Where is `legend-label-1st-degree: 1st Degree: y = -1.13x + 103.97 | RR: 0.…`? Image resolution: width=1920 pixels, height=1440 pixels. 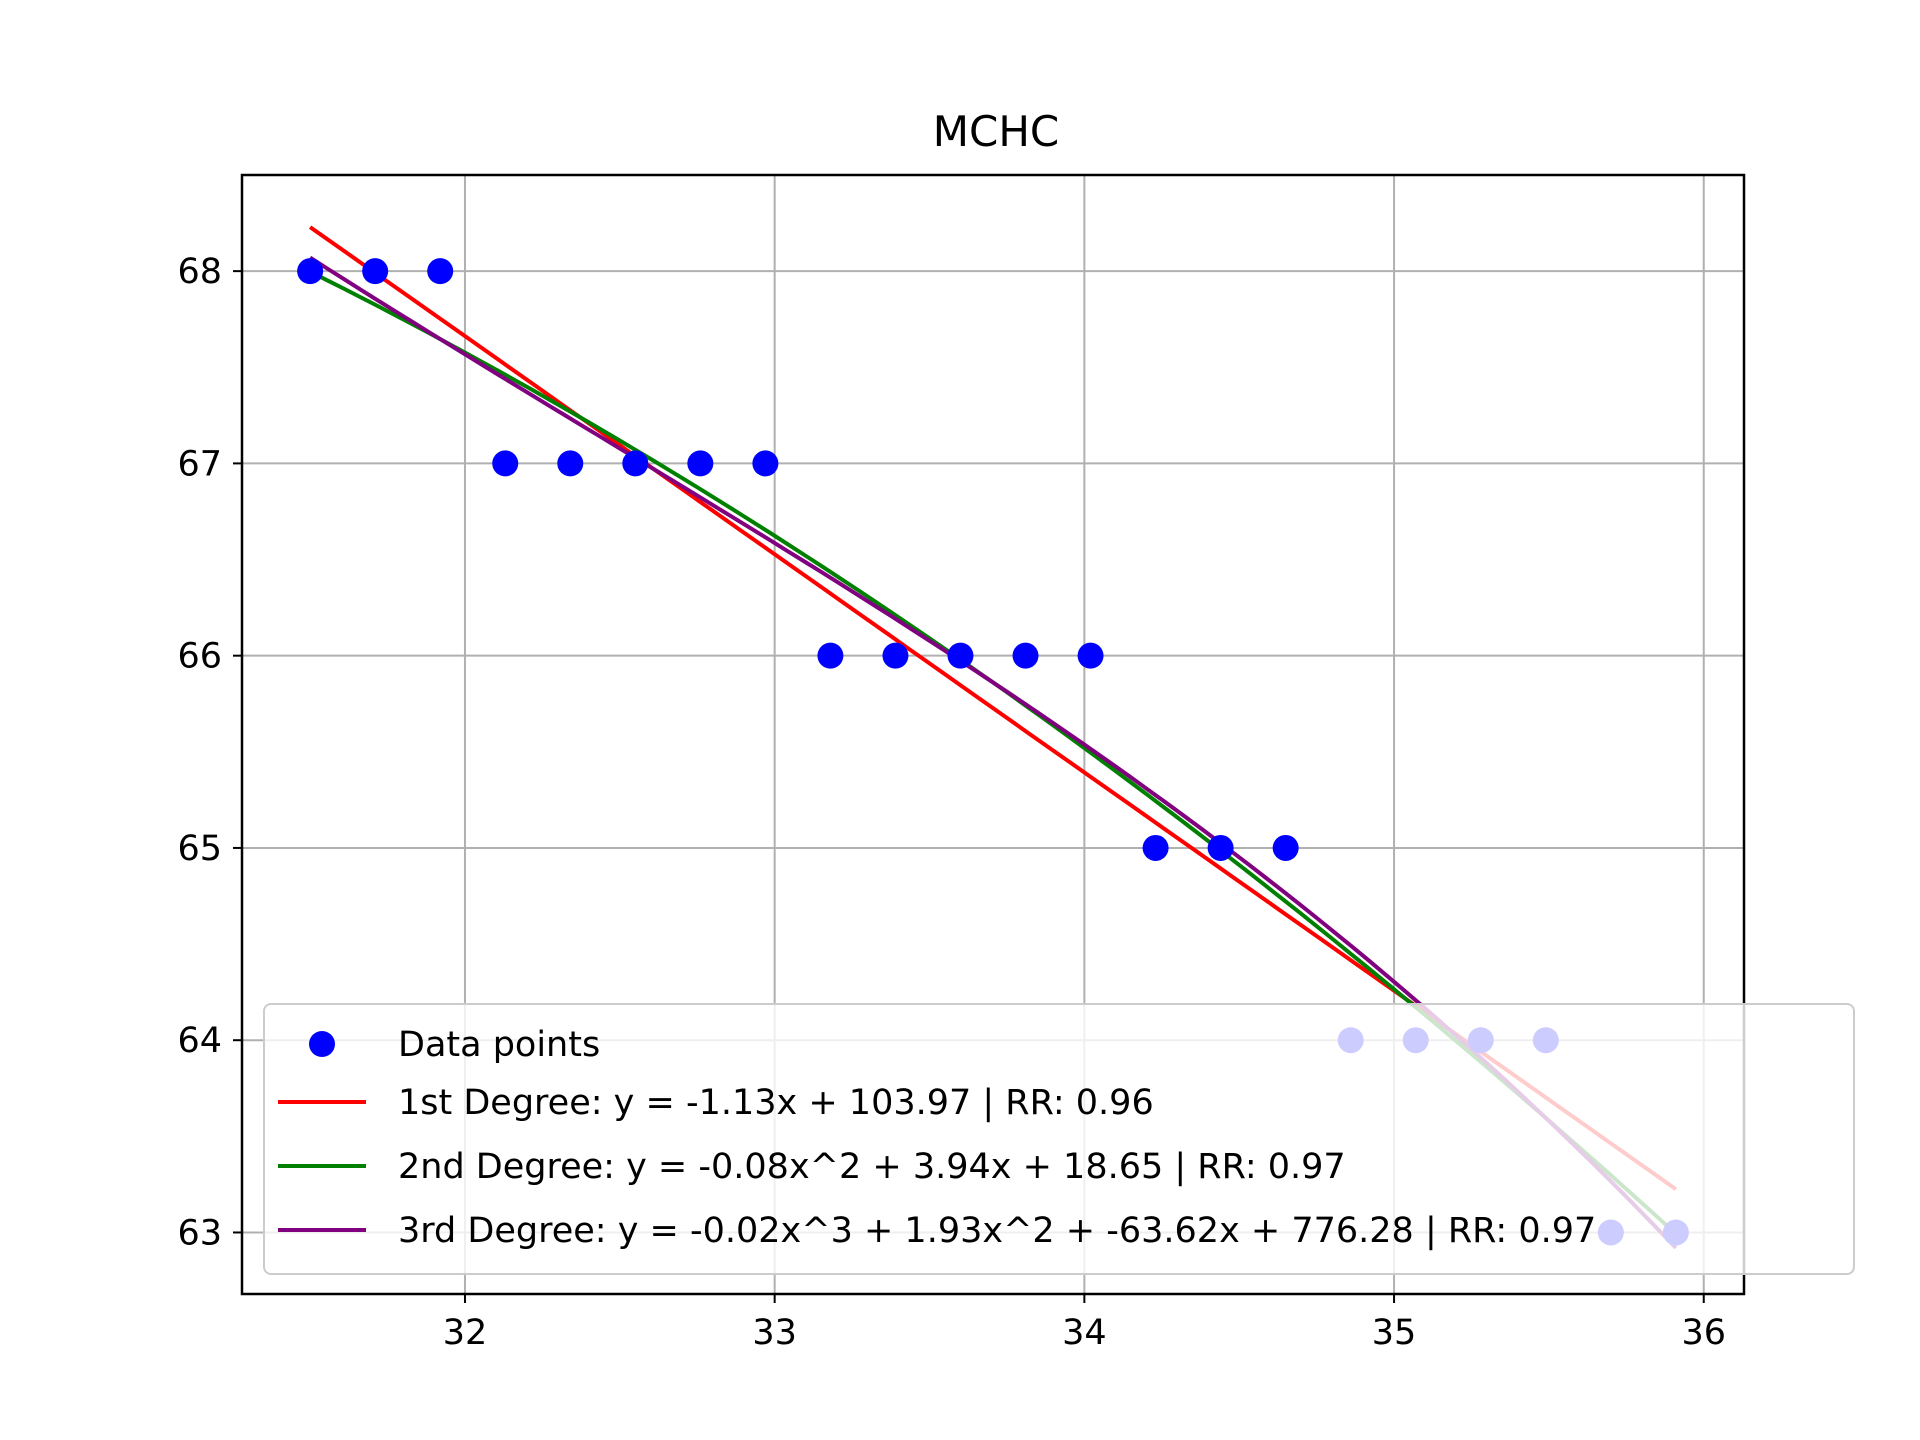 legend-label-1st-degree: 1st Degree: y = -1.13x + 103.97 | RR: 0.… is located at coordinates (776, 1103).